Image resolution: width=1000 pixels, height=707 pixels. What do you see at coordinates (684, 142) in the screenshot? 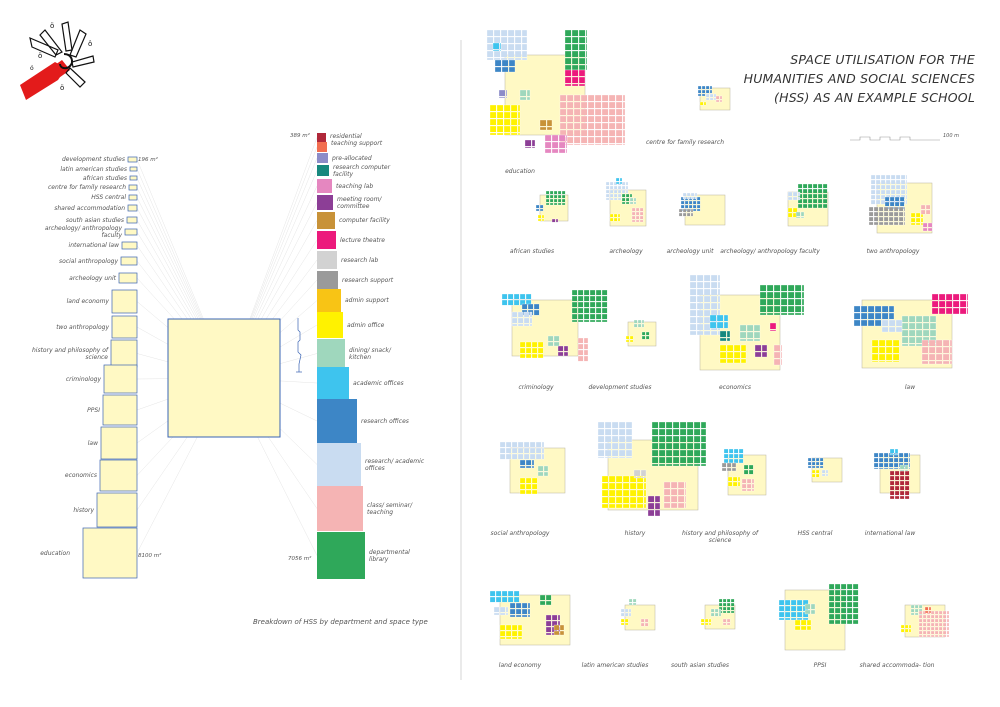
I see `plan-label: centre for family research` at bounding box center [684, 142].